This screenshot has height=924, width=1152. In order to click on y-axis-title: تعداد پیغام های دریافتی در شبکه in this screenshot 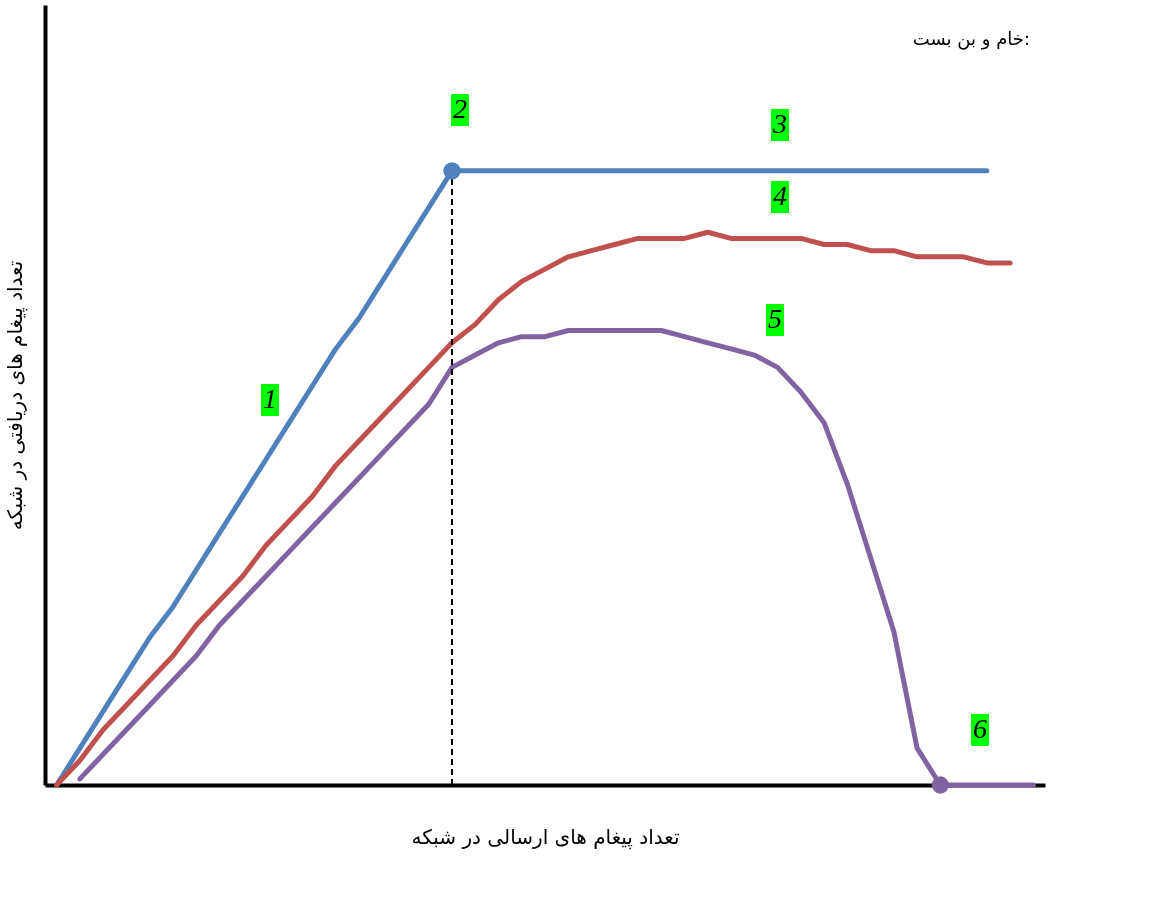, I will do `click(15, 395)`.